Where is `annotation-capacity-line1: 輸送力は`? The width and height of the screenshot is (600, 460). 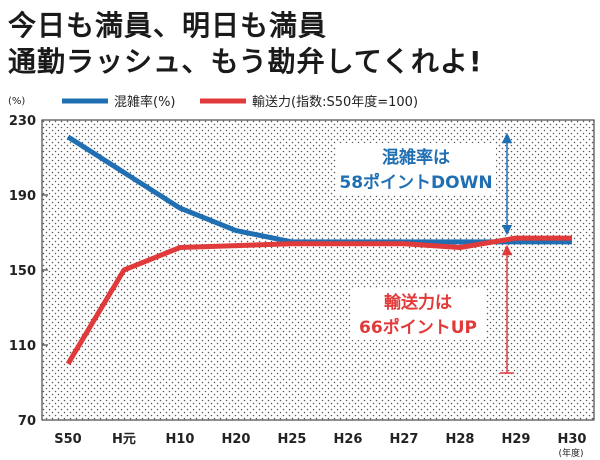
annotation-capacity-line1: 輸送力は is located at coordinates (418, 302).